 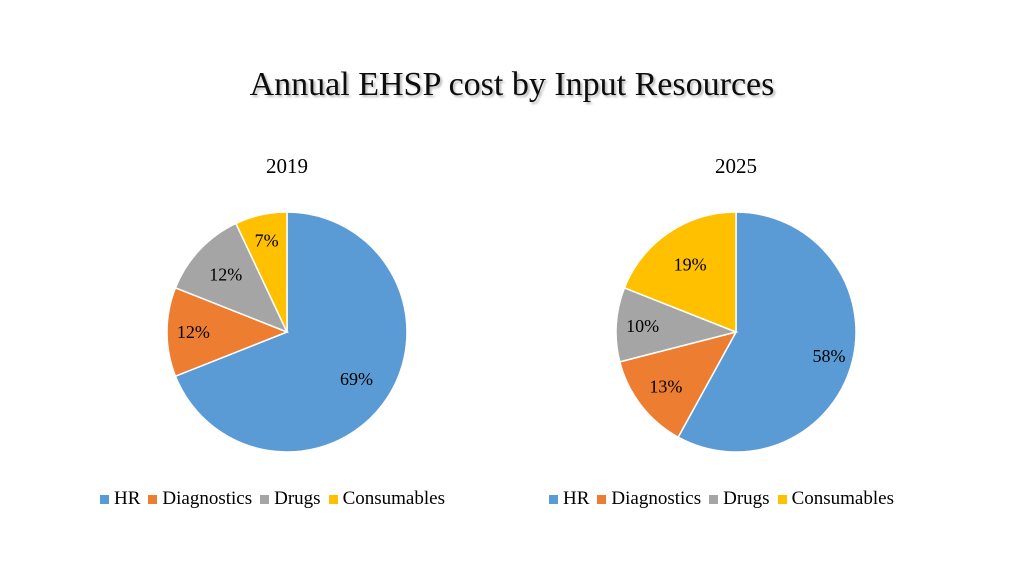 I want to click on chart-title-2025: 2025, so click(x=736, y=166).